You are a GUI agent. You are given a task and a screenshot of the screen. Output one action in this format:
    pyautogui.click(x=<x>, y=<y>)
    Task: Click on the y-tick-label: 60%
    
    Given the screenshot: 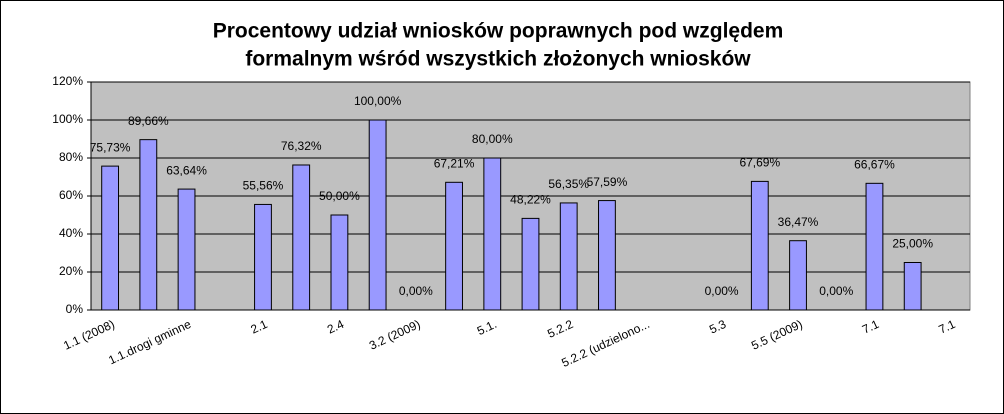 What is the action you would take?
    pyautogui.click(x=71, y=195)
    